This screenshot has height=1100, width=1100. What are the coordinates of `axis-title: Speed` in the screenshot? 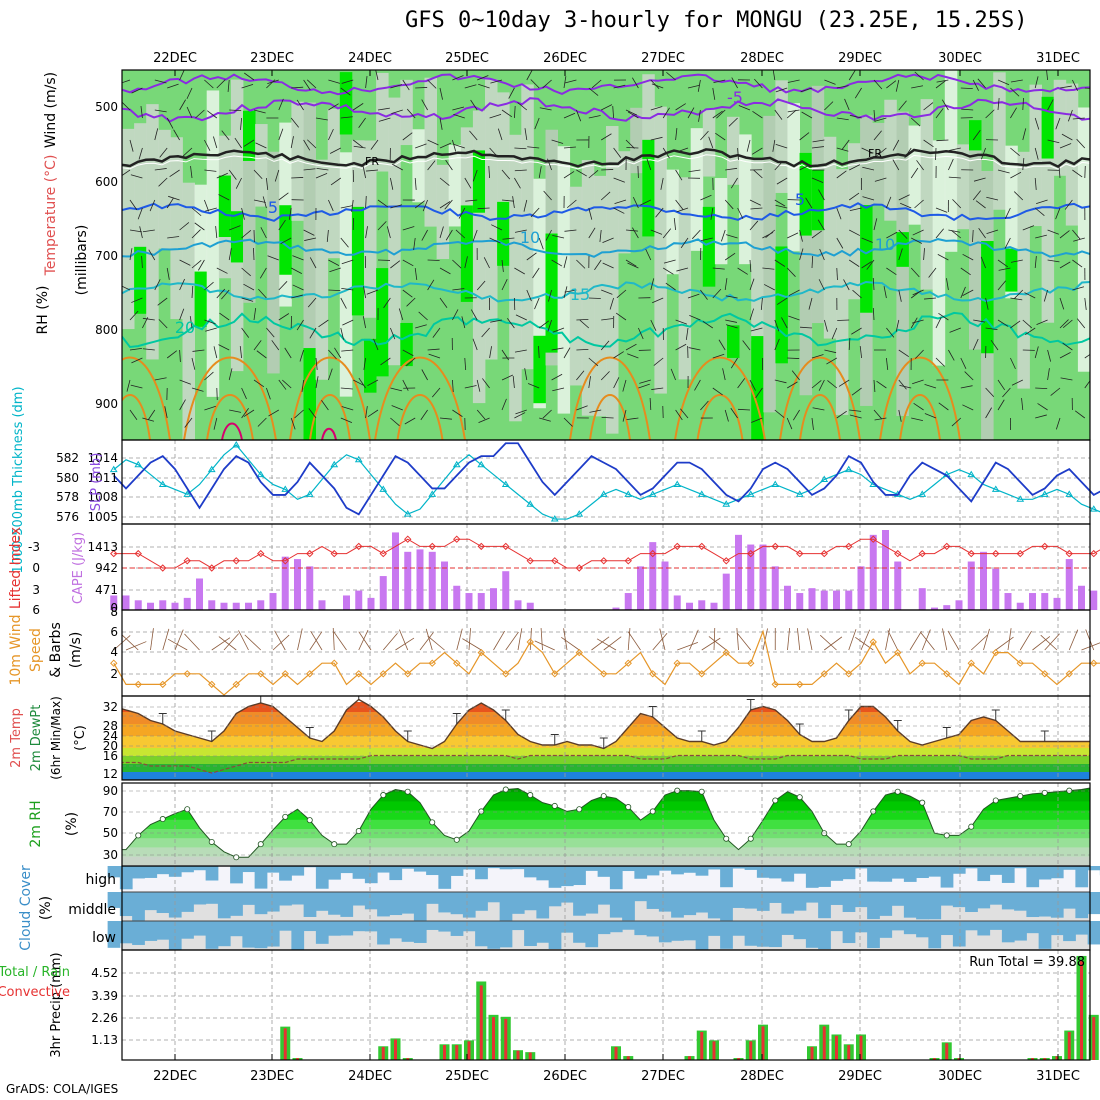 It's located at (36, 650).